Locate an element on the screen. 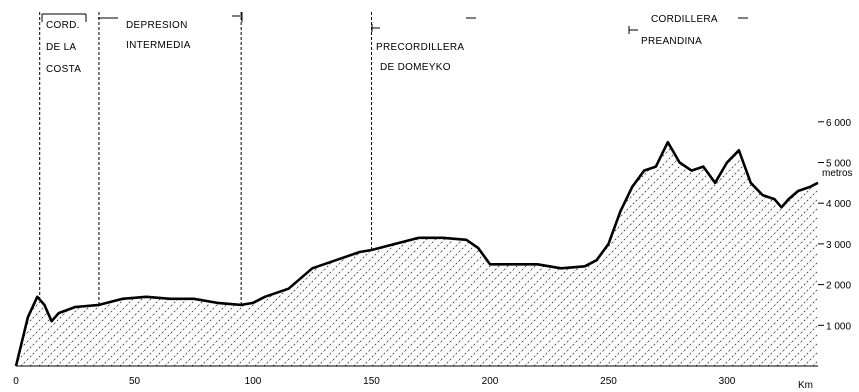 Image resolution: width=859 pixels, height=392 pixels. y-tick-label: 4 000 is located at coordinates (838, 204).